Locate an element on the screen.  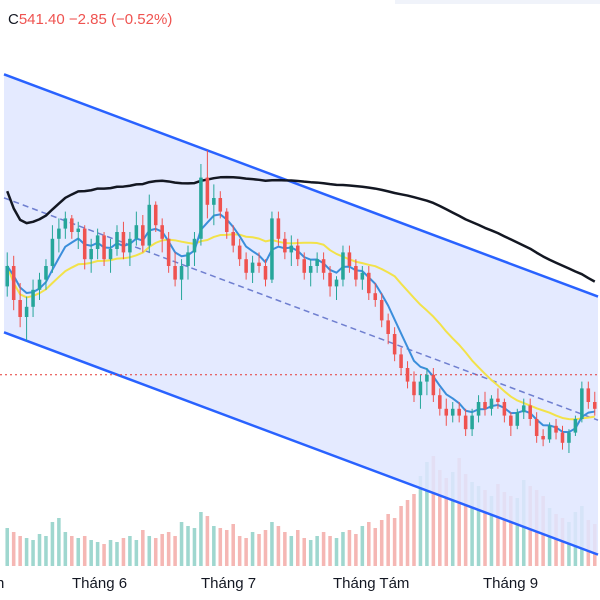
ohlc-legend: C541.40 −2.85 (−0.52%) is located at coordinates (90, 19).